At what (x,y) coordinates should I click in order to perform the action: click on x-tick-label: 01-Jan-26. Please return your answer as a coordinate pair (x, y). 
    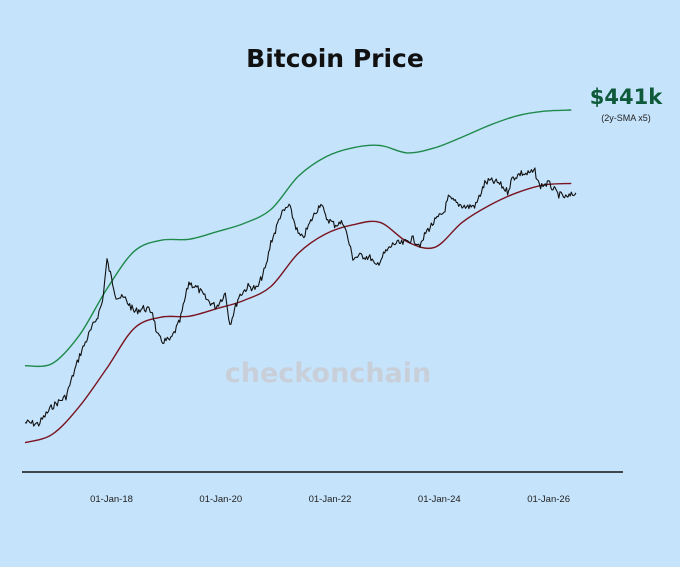
    Looking at the image, I should click on (548, 499).